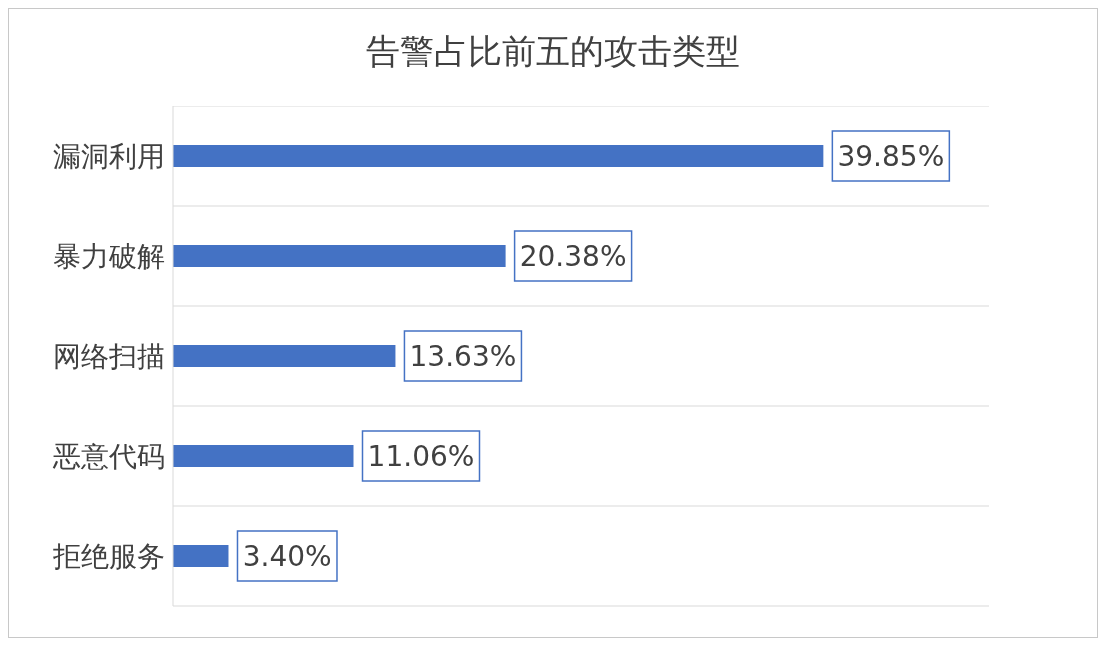 This screenshot has height=647, width=1106. What do you see at coordinates (109, 256) in the screenshot?
I see `y-tick-label: 暴力破解` at bounding box center [109, 256].